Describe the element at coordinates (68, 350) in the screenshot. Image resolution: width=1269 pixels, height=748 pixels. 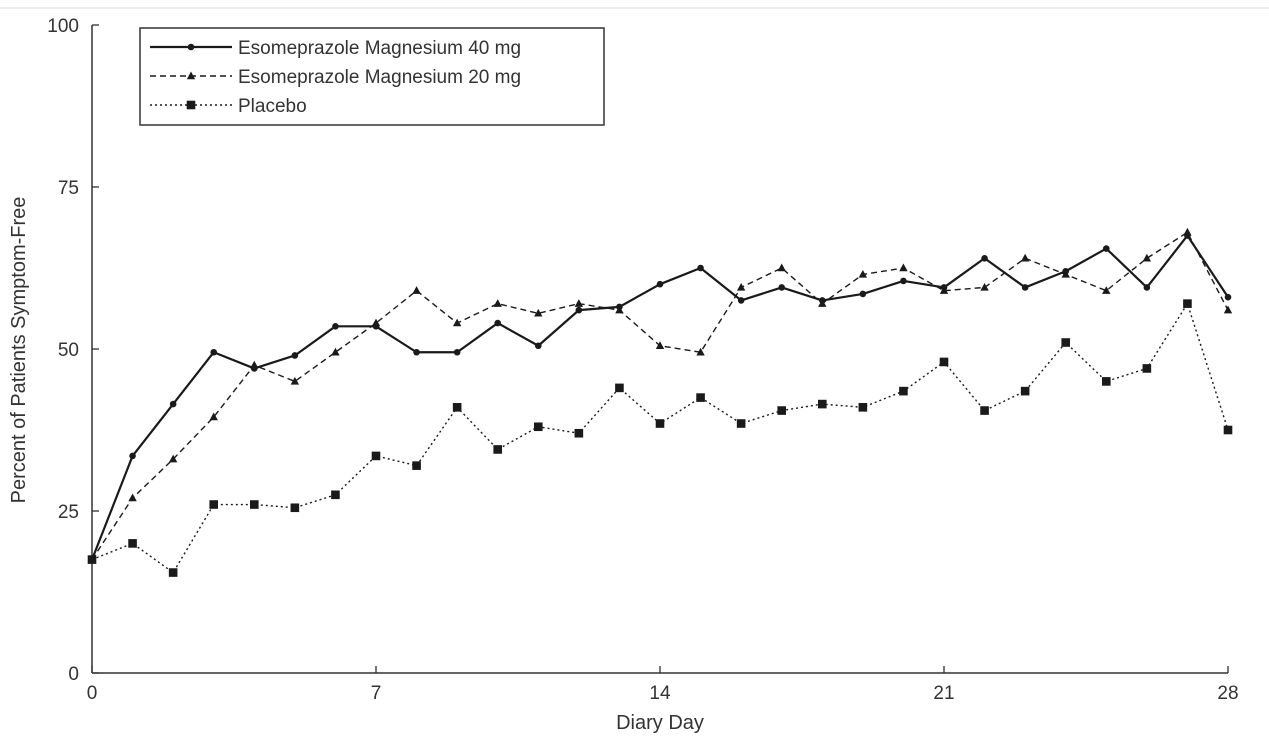
I see `y-tick-label: 50` at that location.